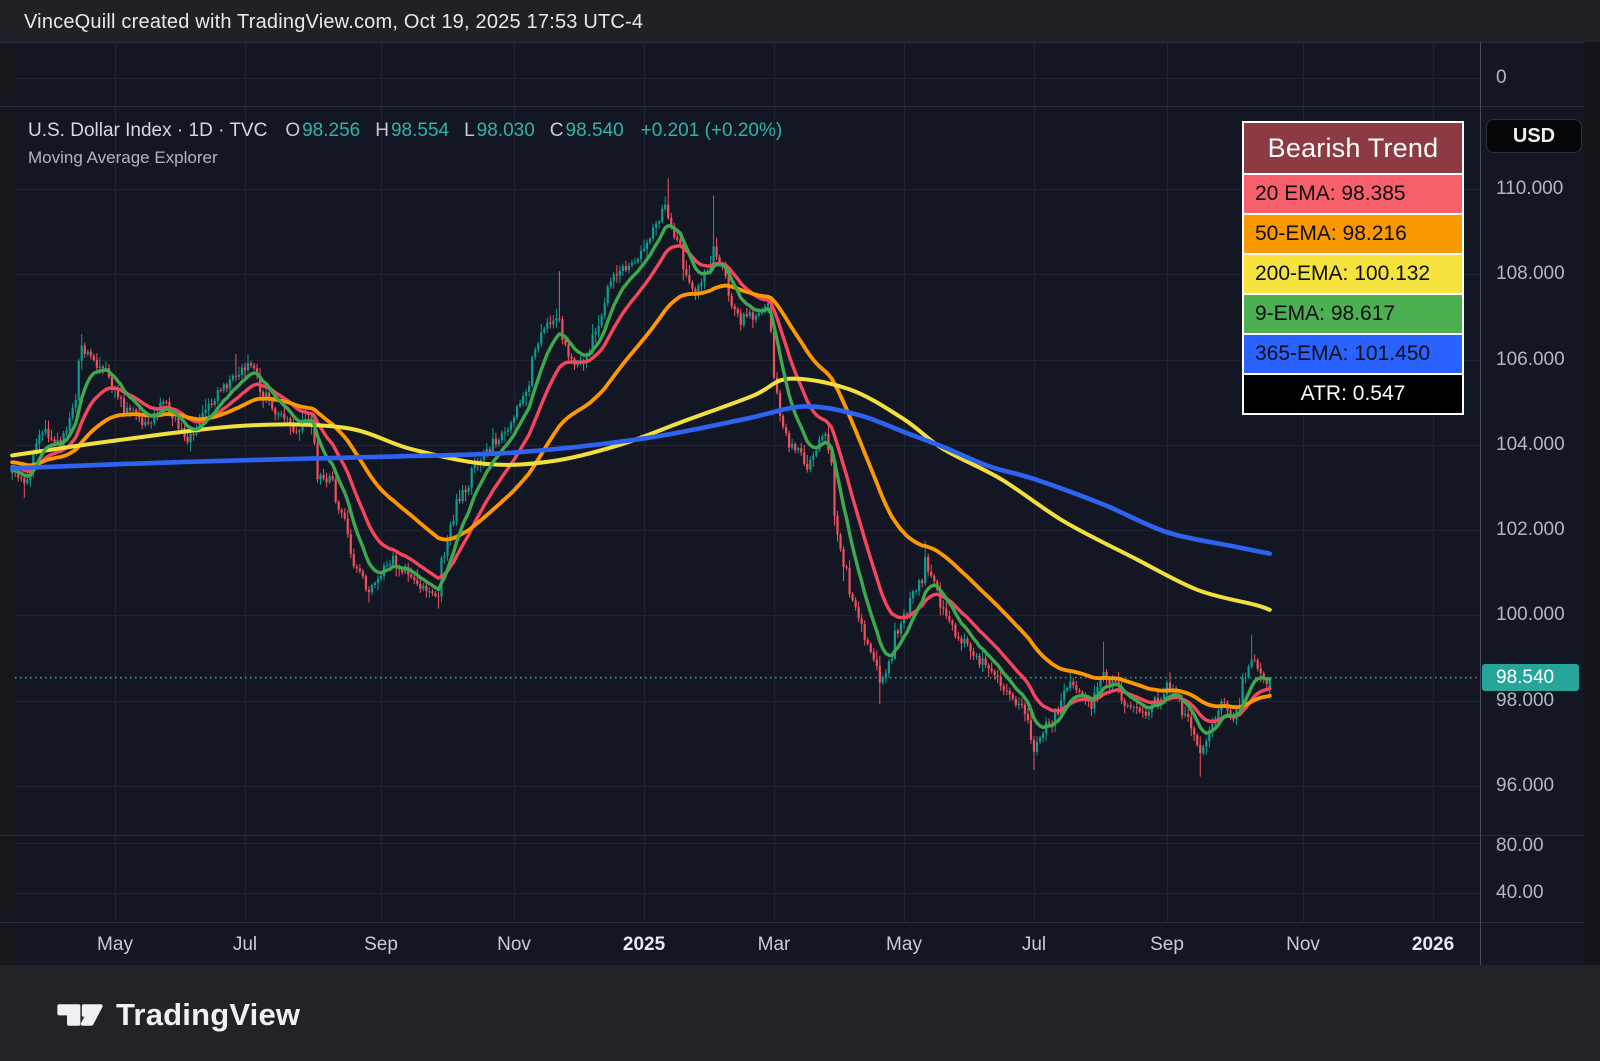 This screenshot has height=1061, width=1600. Describe the element at coordinates (1501, 77) in the screenshot. I see `upper-pane-axis-label: 0` at that location.